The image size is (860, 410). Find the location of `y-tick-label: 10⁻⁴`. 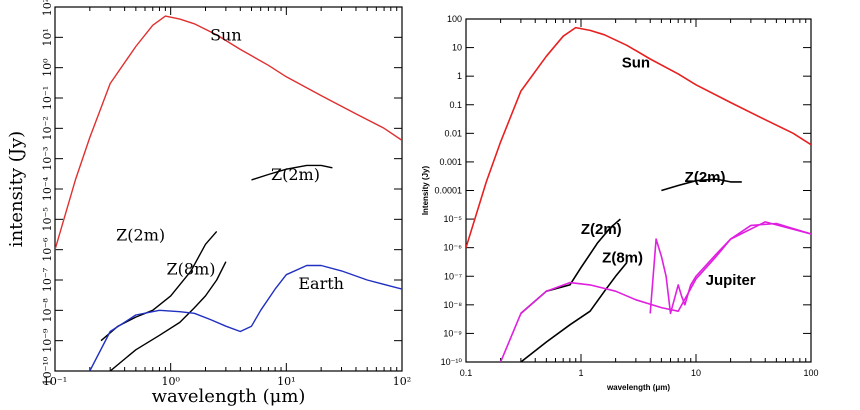

y-tick-label: 10⁻⁴ is located at coordinates (47, 188).